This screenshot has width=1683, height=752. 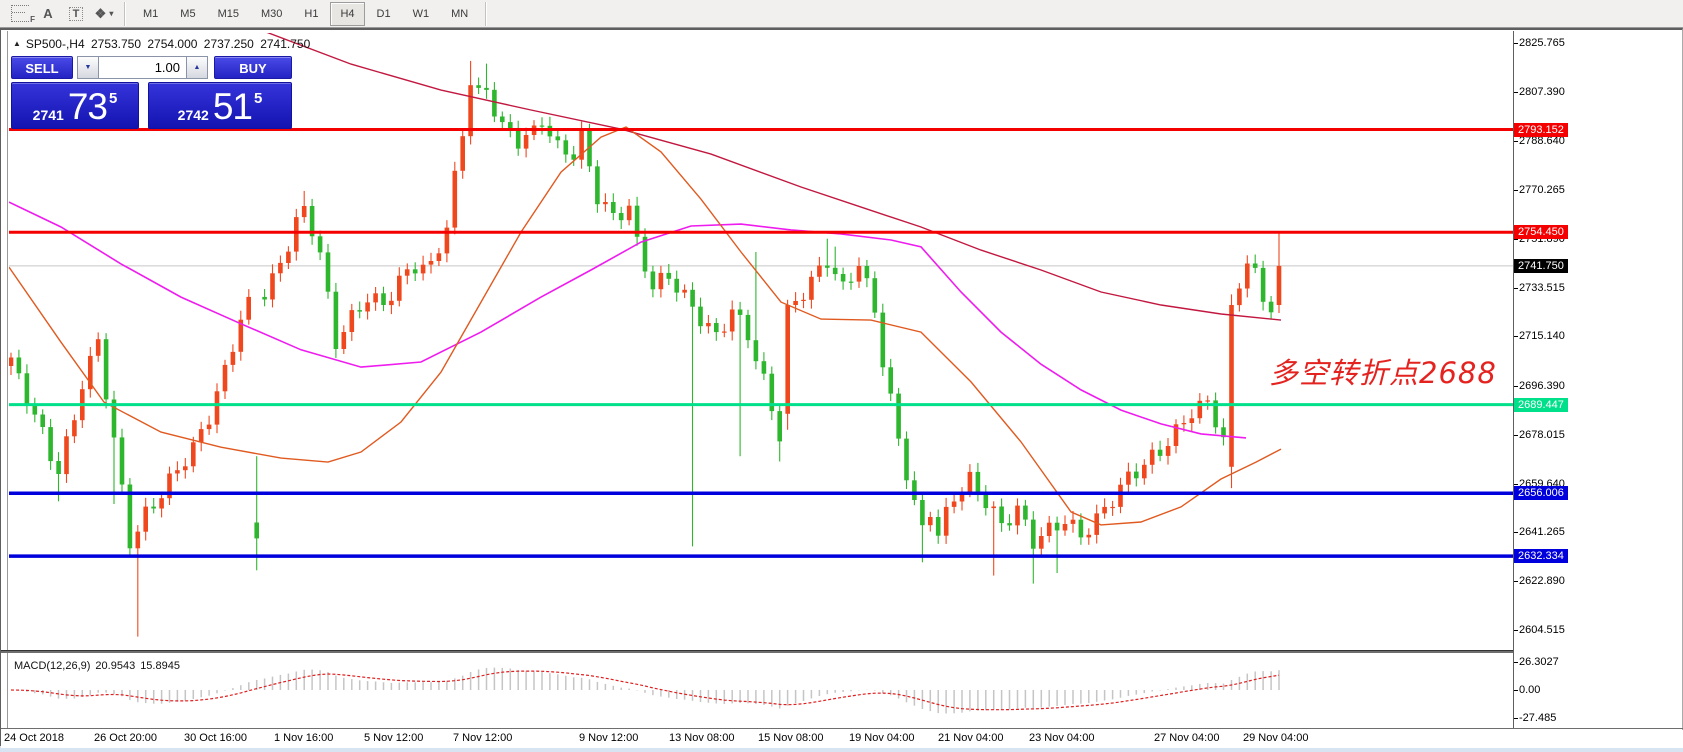 What do you see at coordinates (383, 13) in the screenshot?
I see `timeframe-d1: D1` at bounding box center [383, 13].